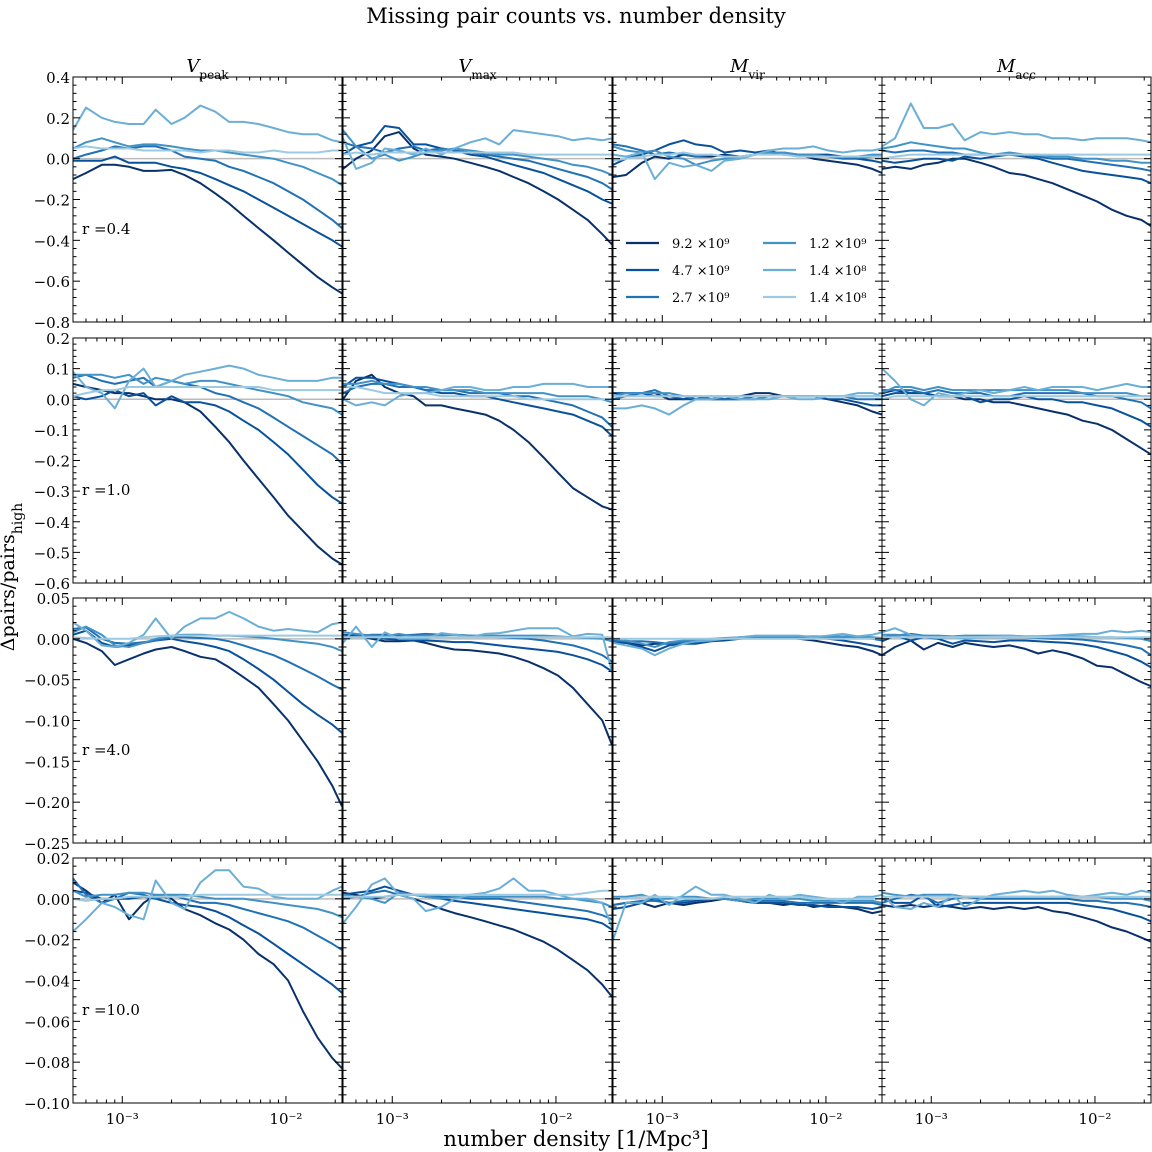 This screenshot has width=1152, height=1152. Describe the element at coordinates (52, 201) in the screenshot. I see `y-tick-label: −0.2` at that location.